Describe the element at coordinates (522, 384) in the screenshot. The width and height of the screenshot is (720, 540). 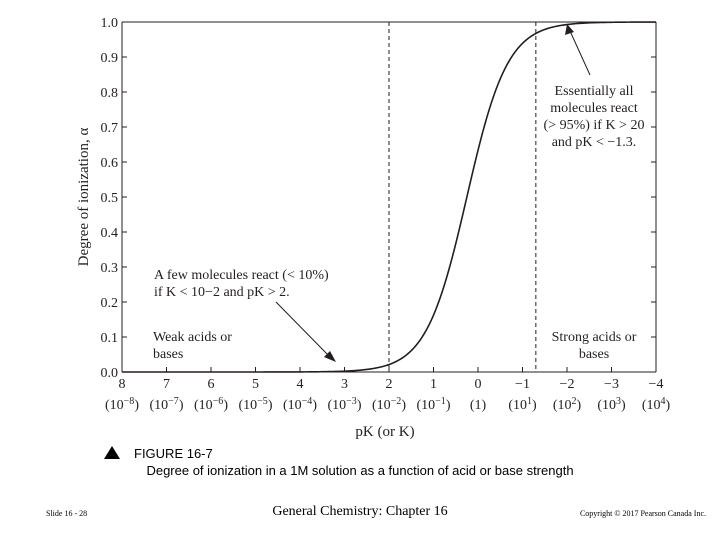
I see `x-tick-label: −1` at that location.